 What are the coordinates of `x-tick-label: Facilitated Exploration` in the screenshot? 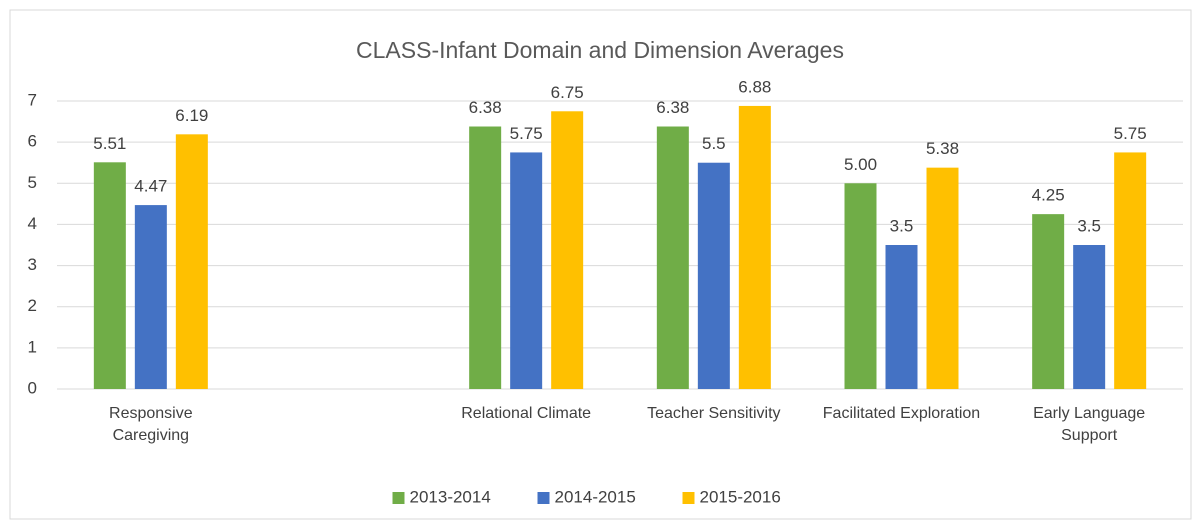 It's located at (901, 413).